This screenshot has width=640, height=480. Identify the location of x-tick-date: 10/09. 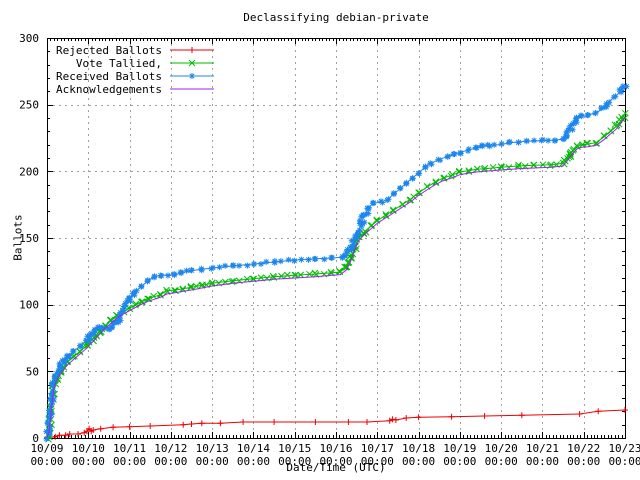
(46, 448).